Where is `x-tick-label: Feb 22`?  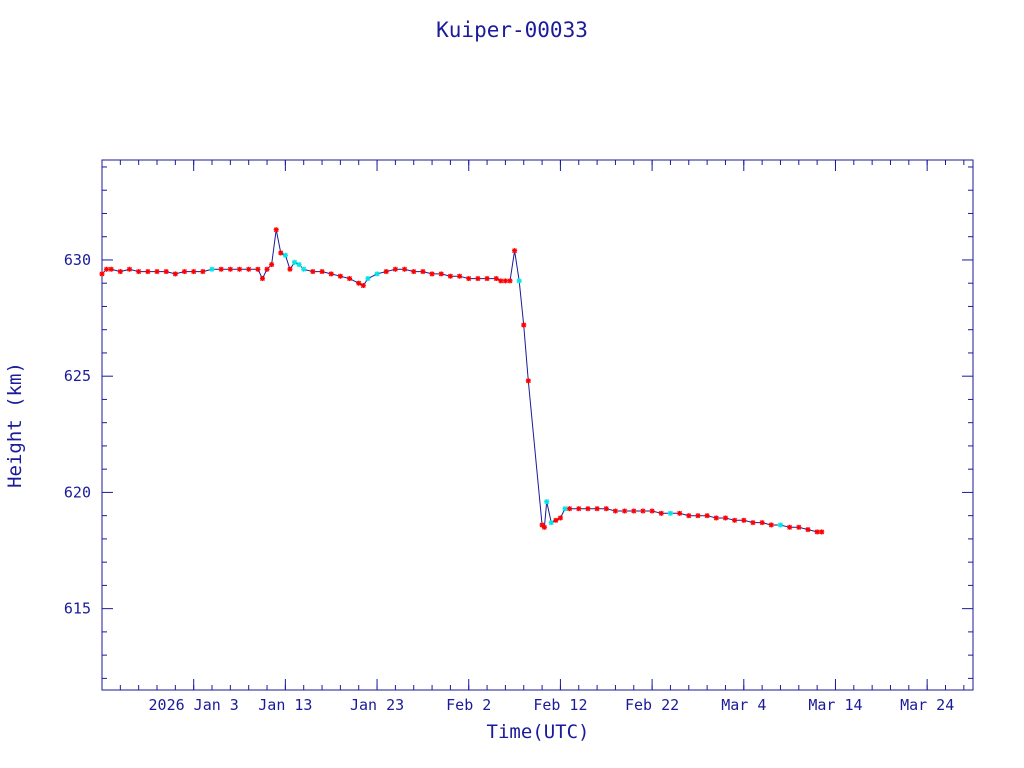
x-tick-label: Feb 22 is located at coordinates (652, 705).